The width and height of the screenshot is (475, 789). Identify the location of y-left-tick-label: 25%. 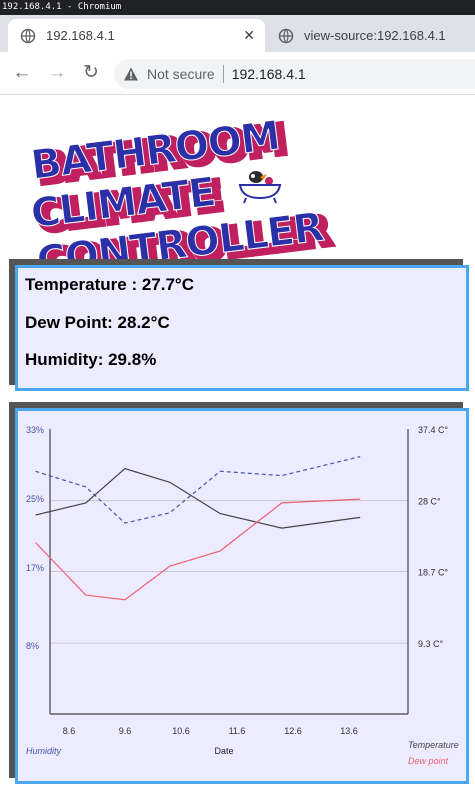
(35, 499).